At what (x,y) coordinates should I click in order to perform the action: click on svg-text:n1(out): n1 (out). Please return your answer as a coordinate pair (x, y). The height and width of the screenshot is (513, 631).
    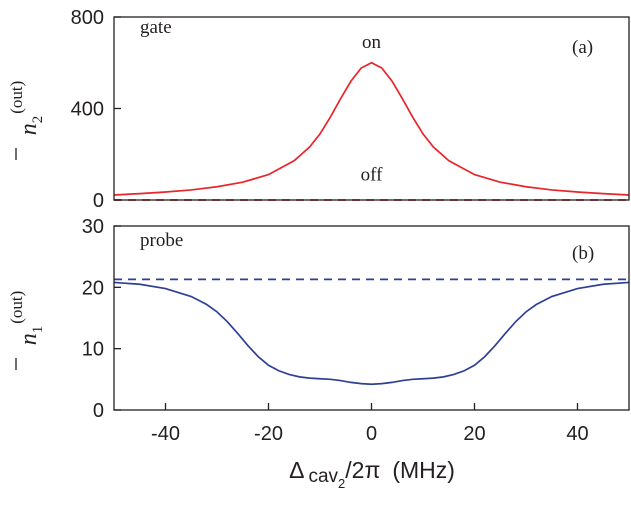
    Looking at the image, I should click on (26, 318).